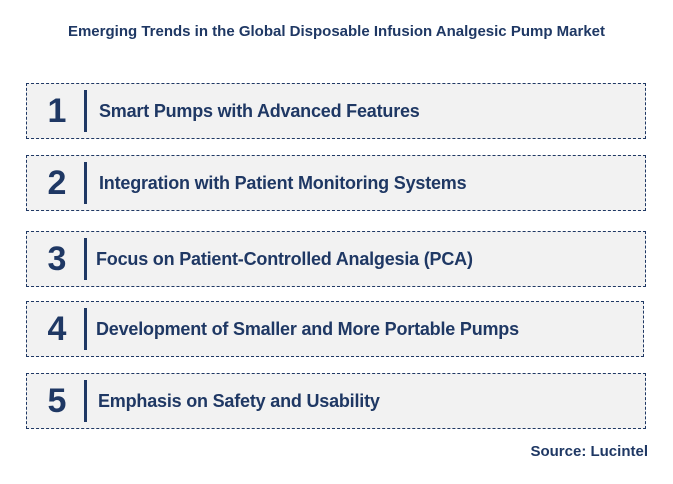  What do you see at coordinates (259, 110) in the screenshot?
I see `trend-label: Smart Pumps with Advanced Features` at bounding box center [259, 110].